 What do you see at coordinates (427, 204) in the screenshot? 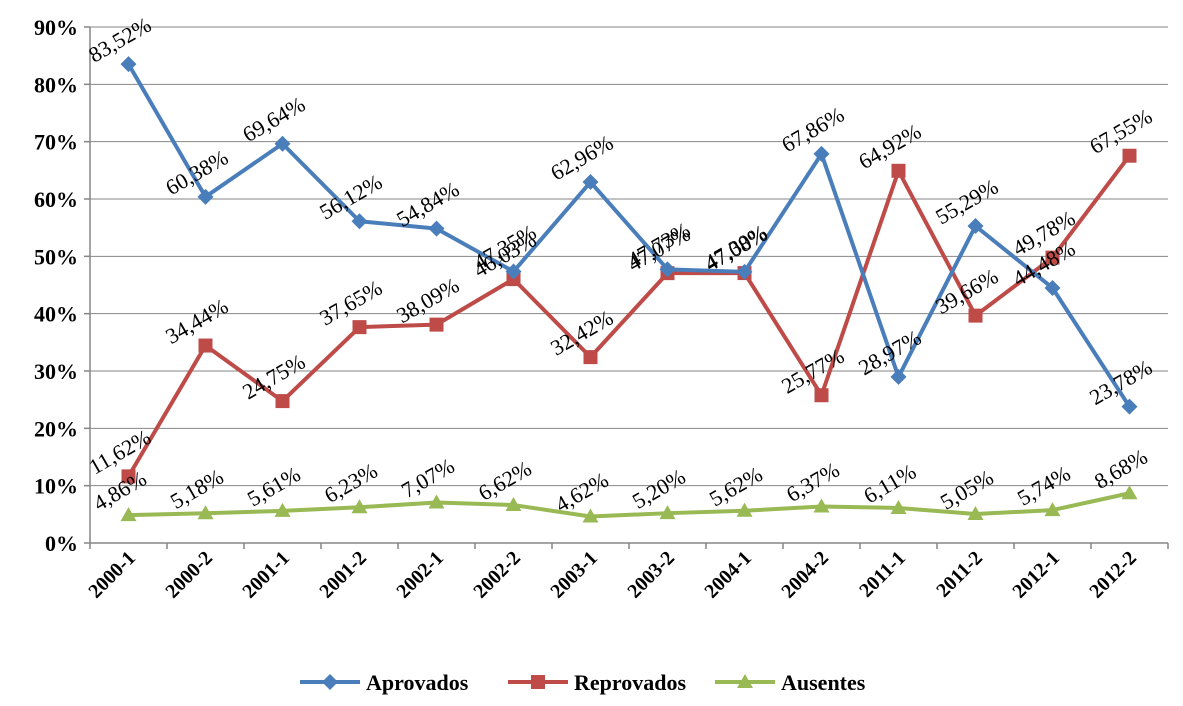
I see `data-label-aprovados: 54,84%` at bounding box center [427, 204].